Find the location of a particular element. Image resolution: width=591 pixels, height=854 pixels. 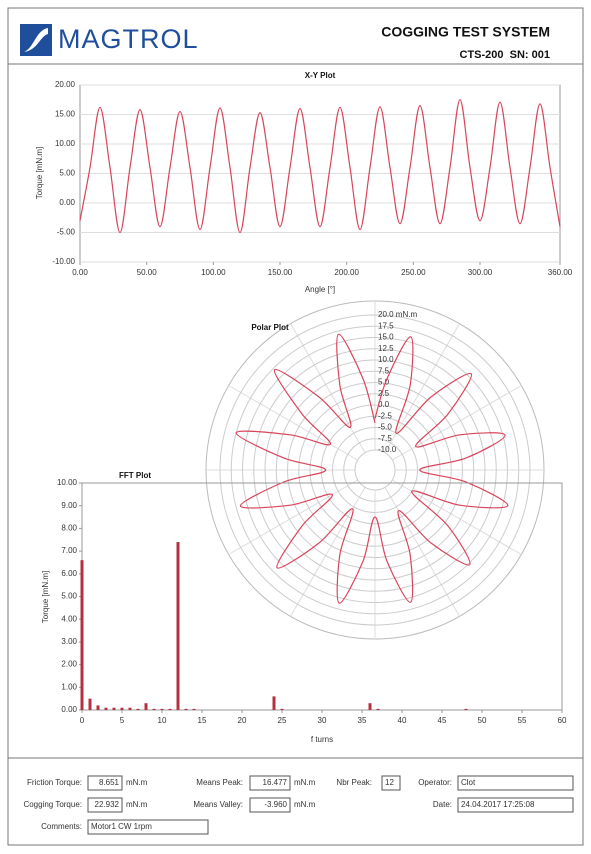

r-tick-label: -5.0 is located at coordinates (385, 427).